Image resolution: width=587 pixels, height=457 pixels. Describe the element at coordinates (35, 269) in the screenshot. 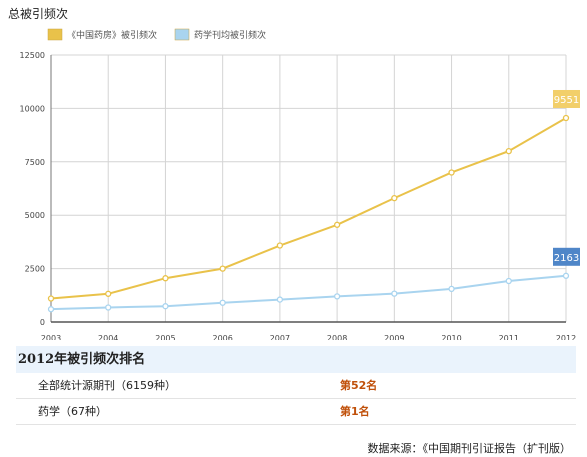

I see `y-tick-label: 2500` at that location.